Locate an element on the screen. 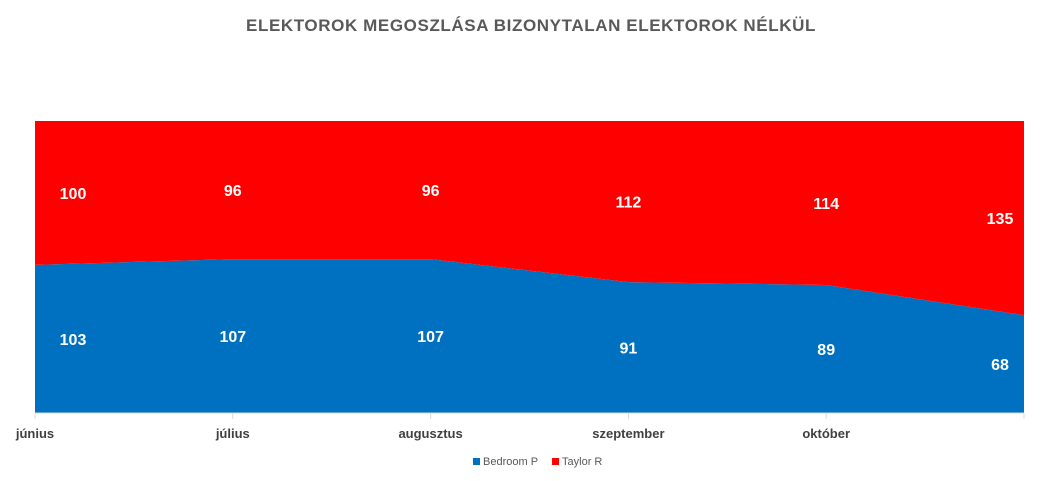 The height and width of the screenshot is (481, 1063). data-label-1-4: 114 is located at coordinates (826, 204).